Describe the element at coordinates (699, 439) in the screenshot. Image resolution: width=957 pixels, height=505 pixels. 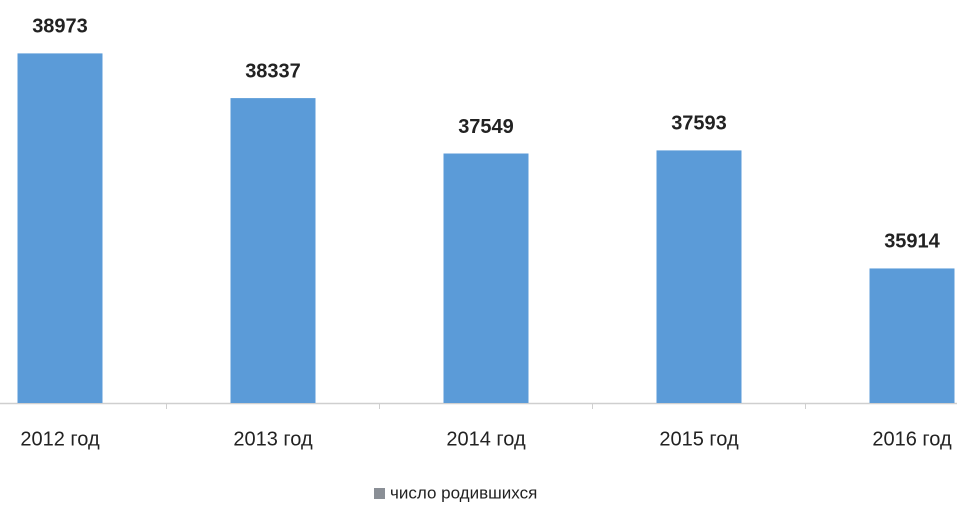
I see `x-tick-label: 2015 год` at that location.